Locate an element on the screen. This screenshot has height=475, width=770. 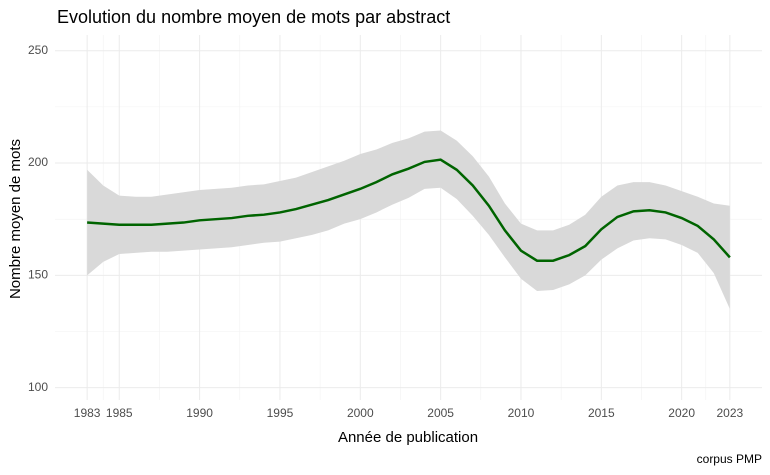
x-tick-label: 2020 is located at coordinates (681, 413).